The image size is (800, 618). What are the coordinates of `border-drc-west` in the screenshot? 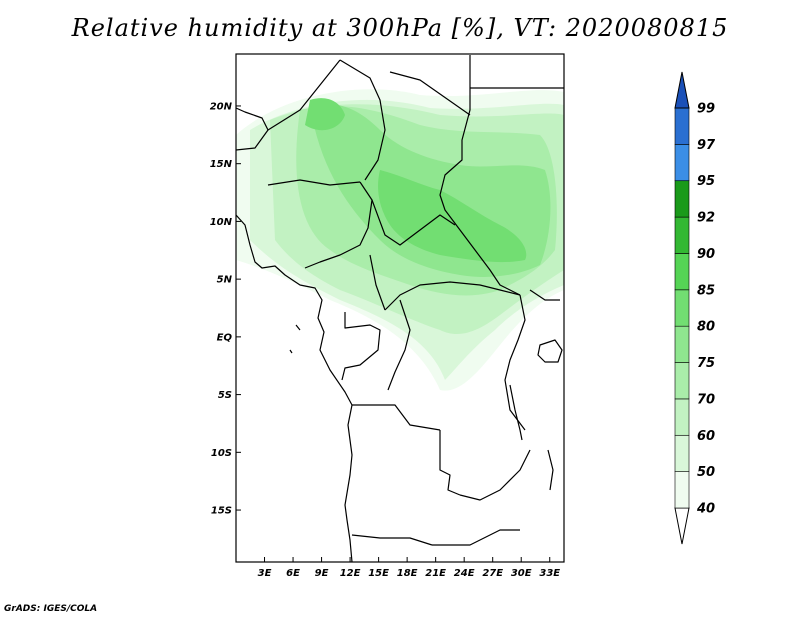 It's located at (399, 345).